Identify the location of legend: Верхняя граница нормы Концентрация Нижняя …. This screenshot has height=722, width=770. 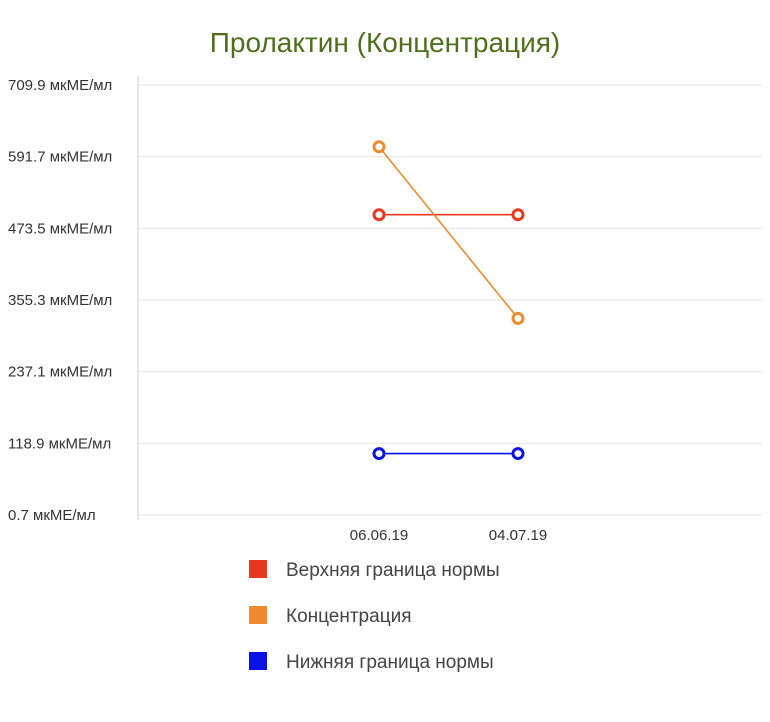
(374, 616).